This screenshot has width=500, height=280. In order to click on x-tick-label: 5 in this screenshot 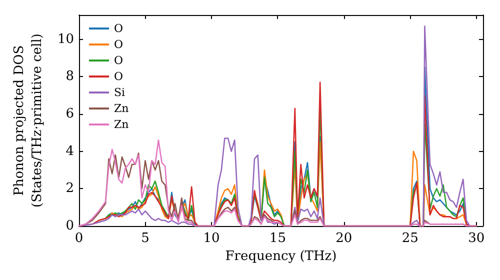, I will do `click(145, 238)`.